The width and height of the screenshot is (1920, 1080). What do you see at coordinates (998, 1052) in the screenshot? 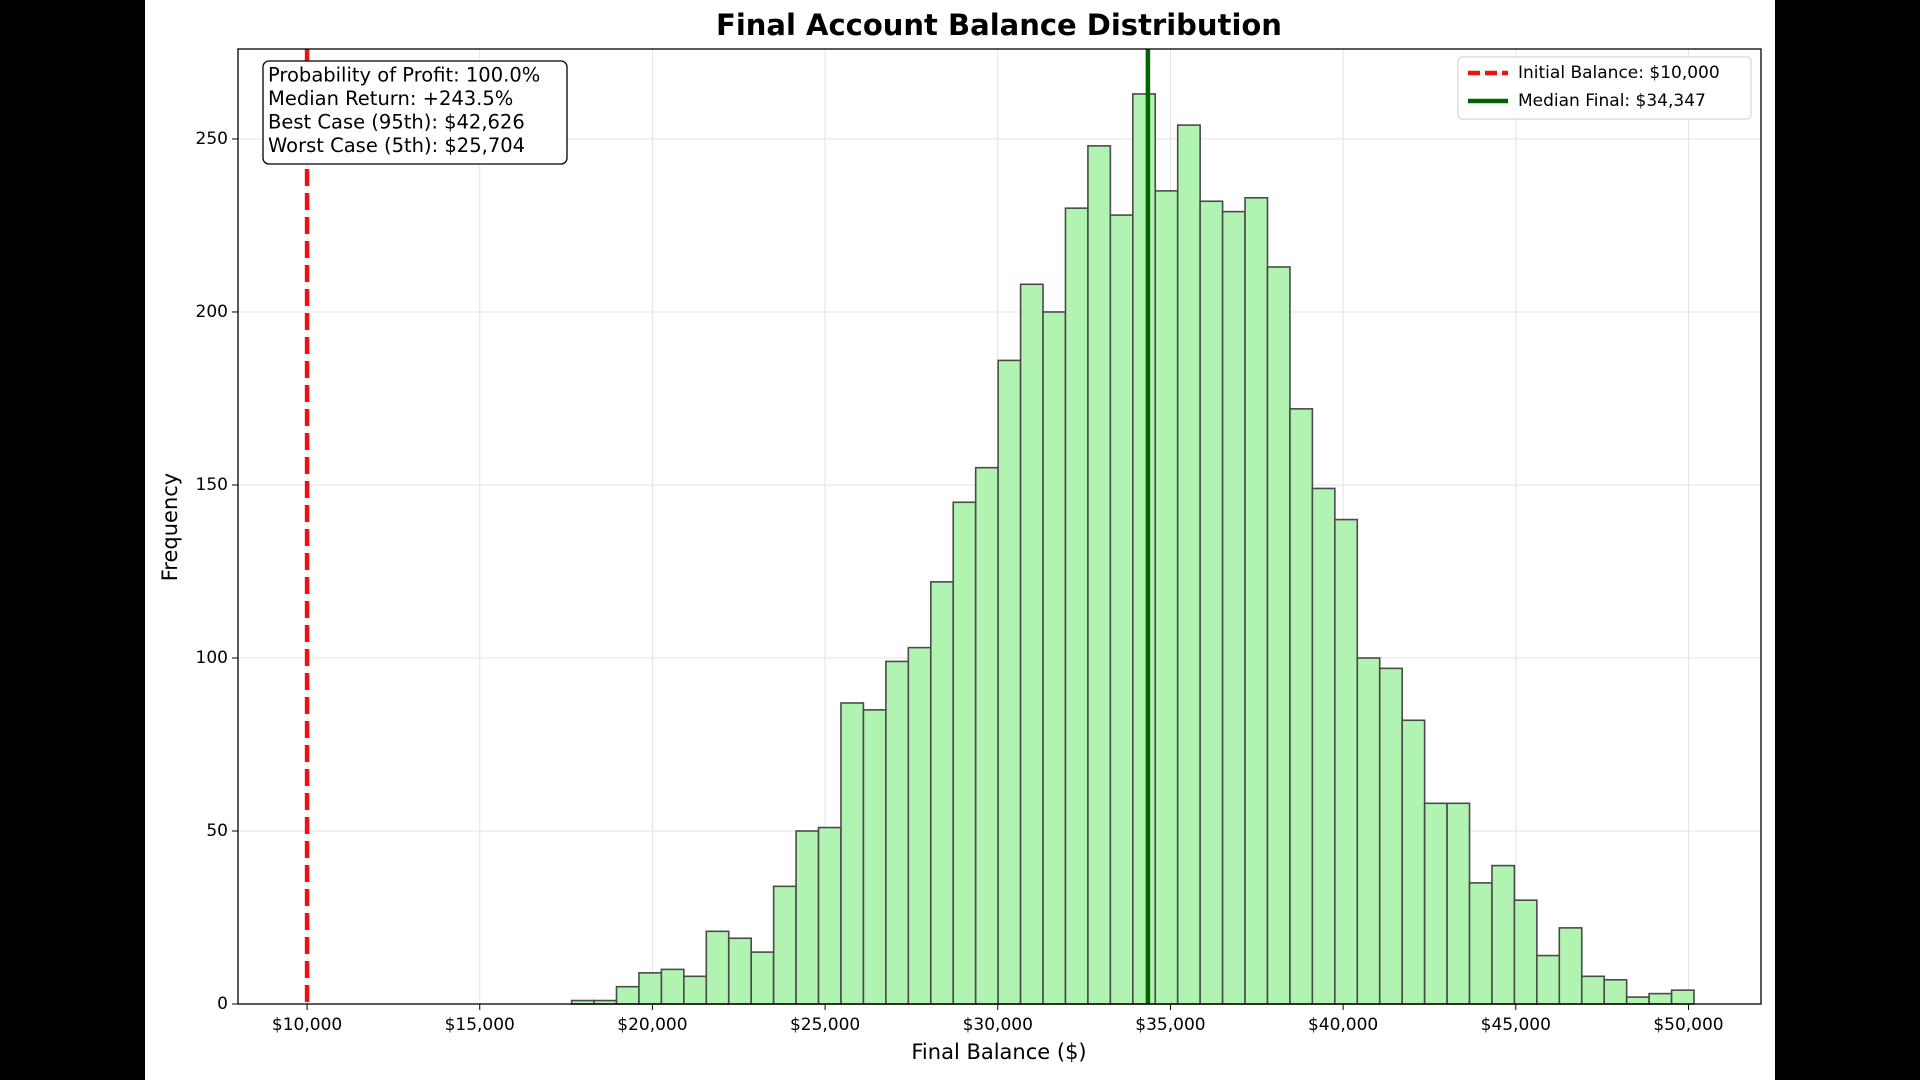
I see `x-axis-label: Final Balance ($)` at bounding box center [998, 1052].